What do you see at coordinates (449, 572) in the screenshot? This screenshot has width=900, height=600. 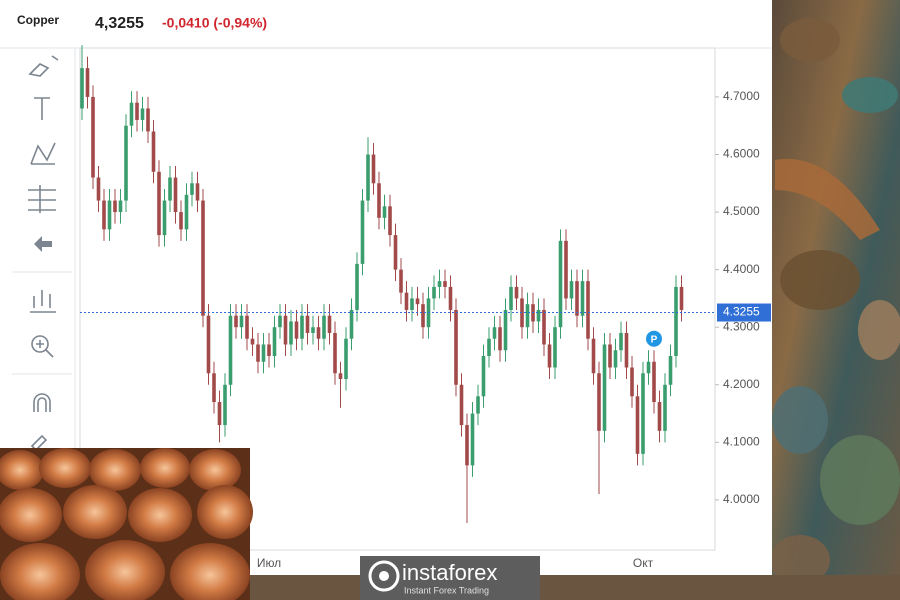 I see `logo-brand: instaforex` at bounding box center [449, 572].